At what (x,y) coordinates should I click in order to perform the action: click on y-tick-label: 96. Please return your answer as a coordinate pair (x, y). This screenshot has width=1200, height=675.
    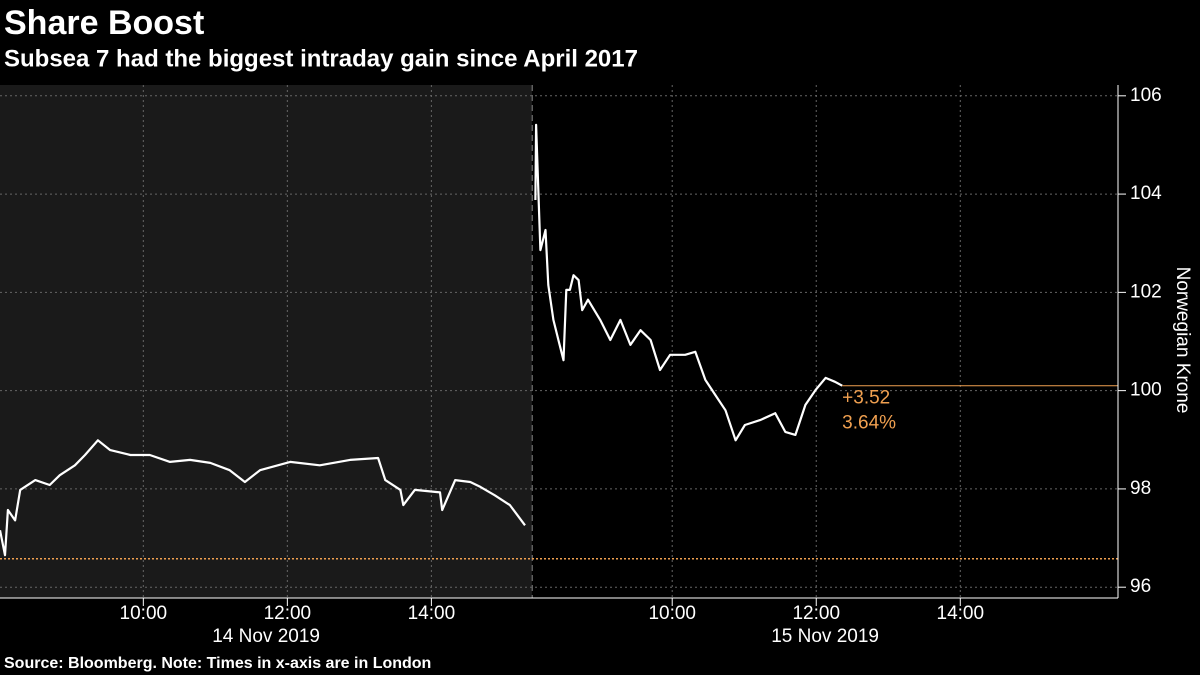
    Looking at the image, I should click on (1140, 586).